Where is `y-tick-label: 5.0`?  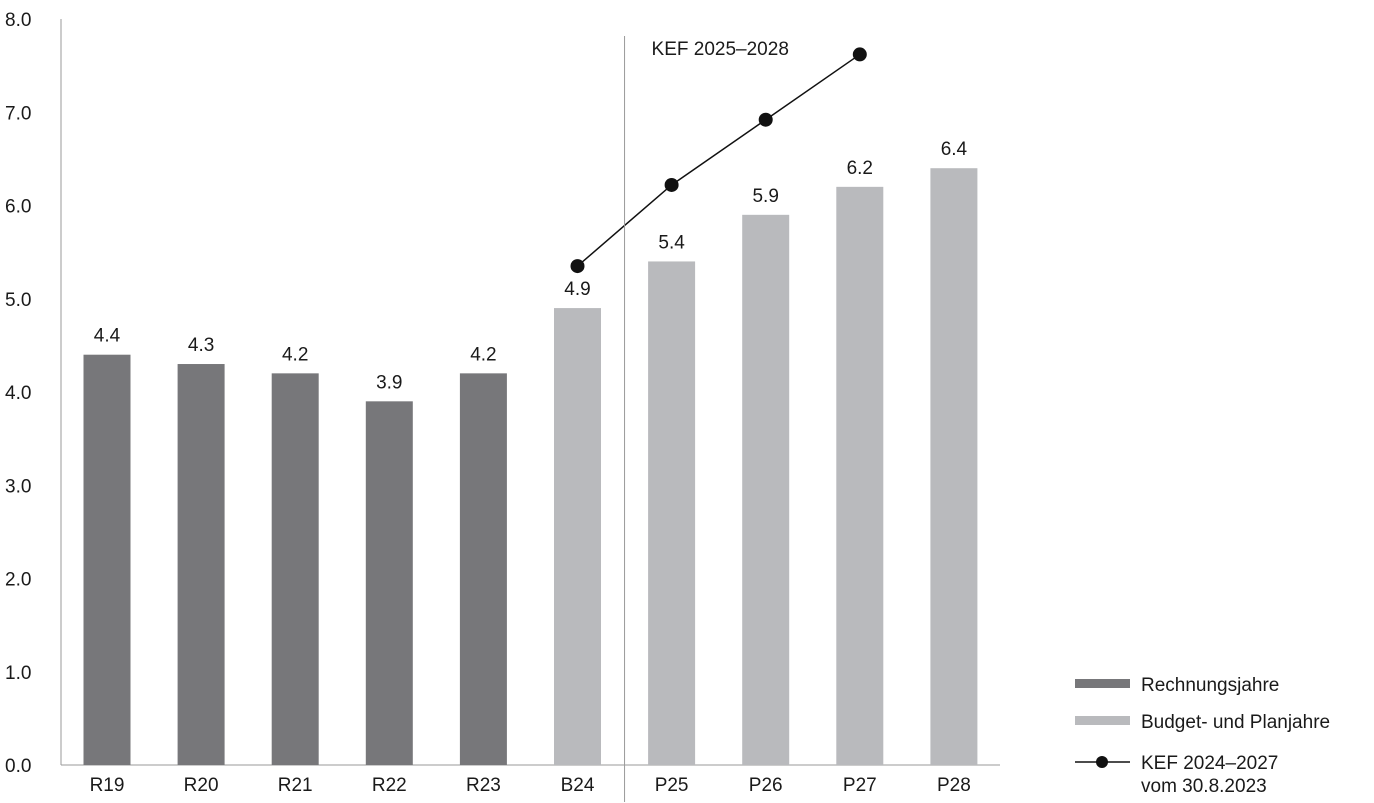
y-tick-label: 5.0 is located at coordinates (18, 300).